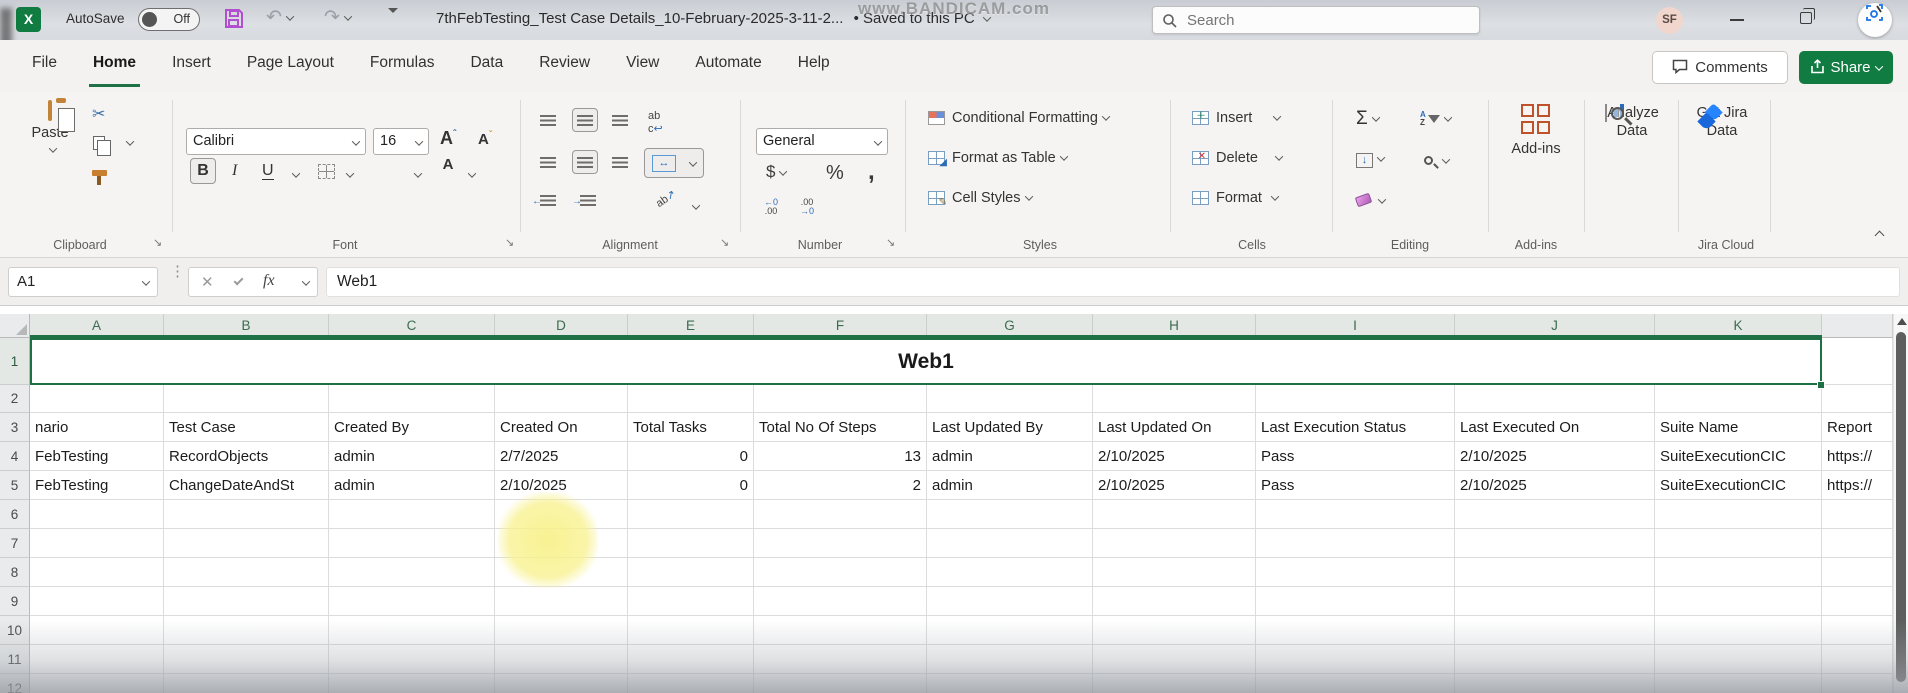  Describe the element at coordinates (1846, 67) in the screenshot. I see `share-button: Share` at that location.